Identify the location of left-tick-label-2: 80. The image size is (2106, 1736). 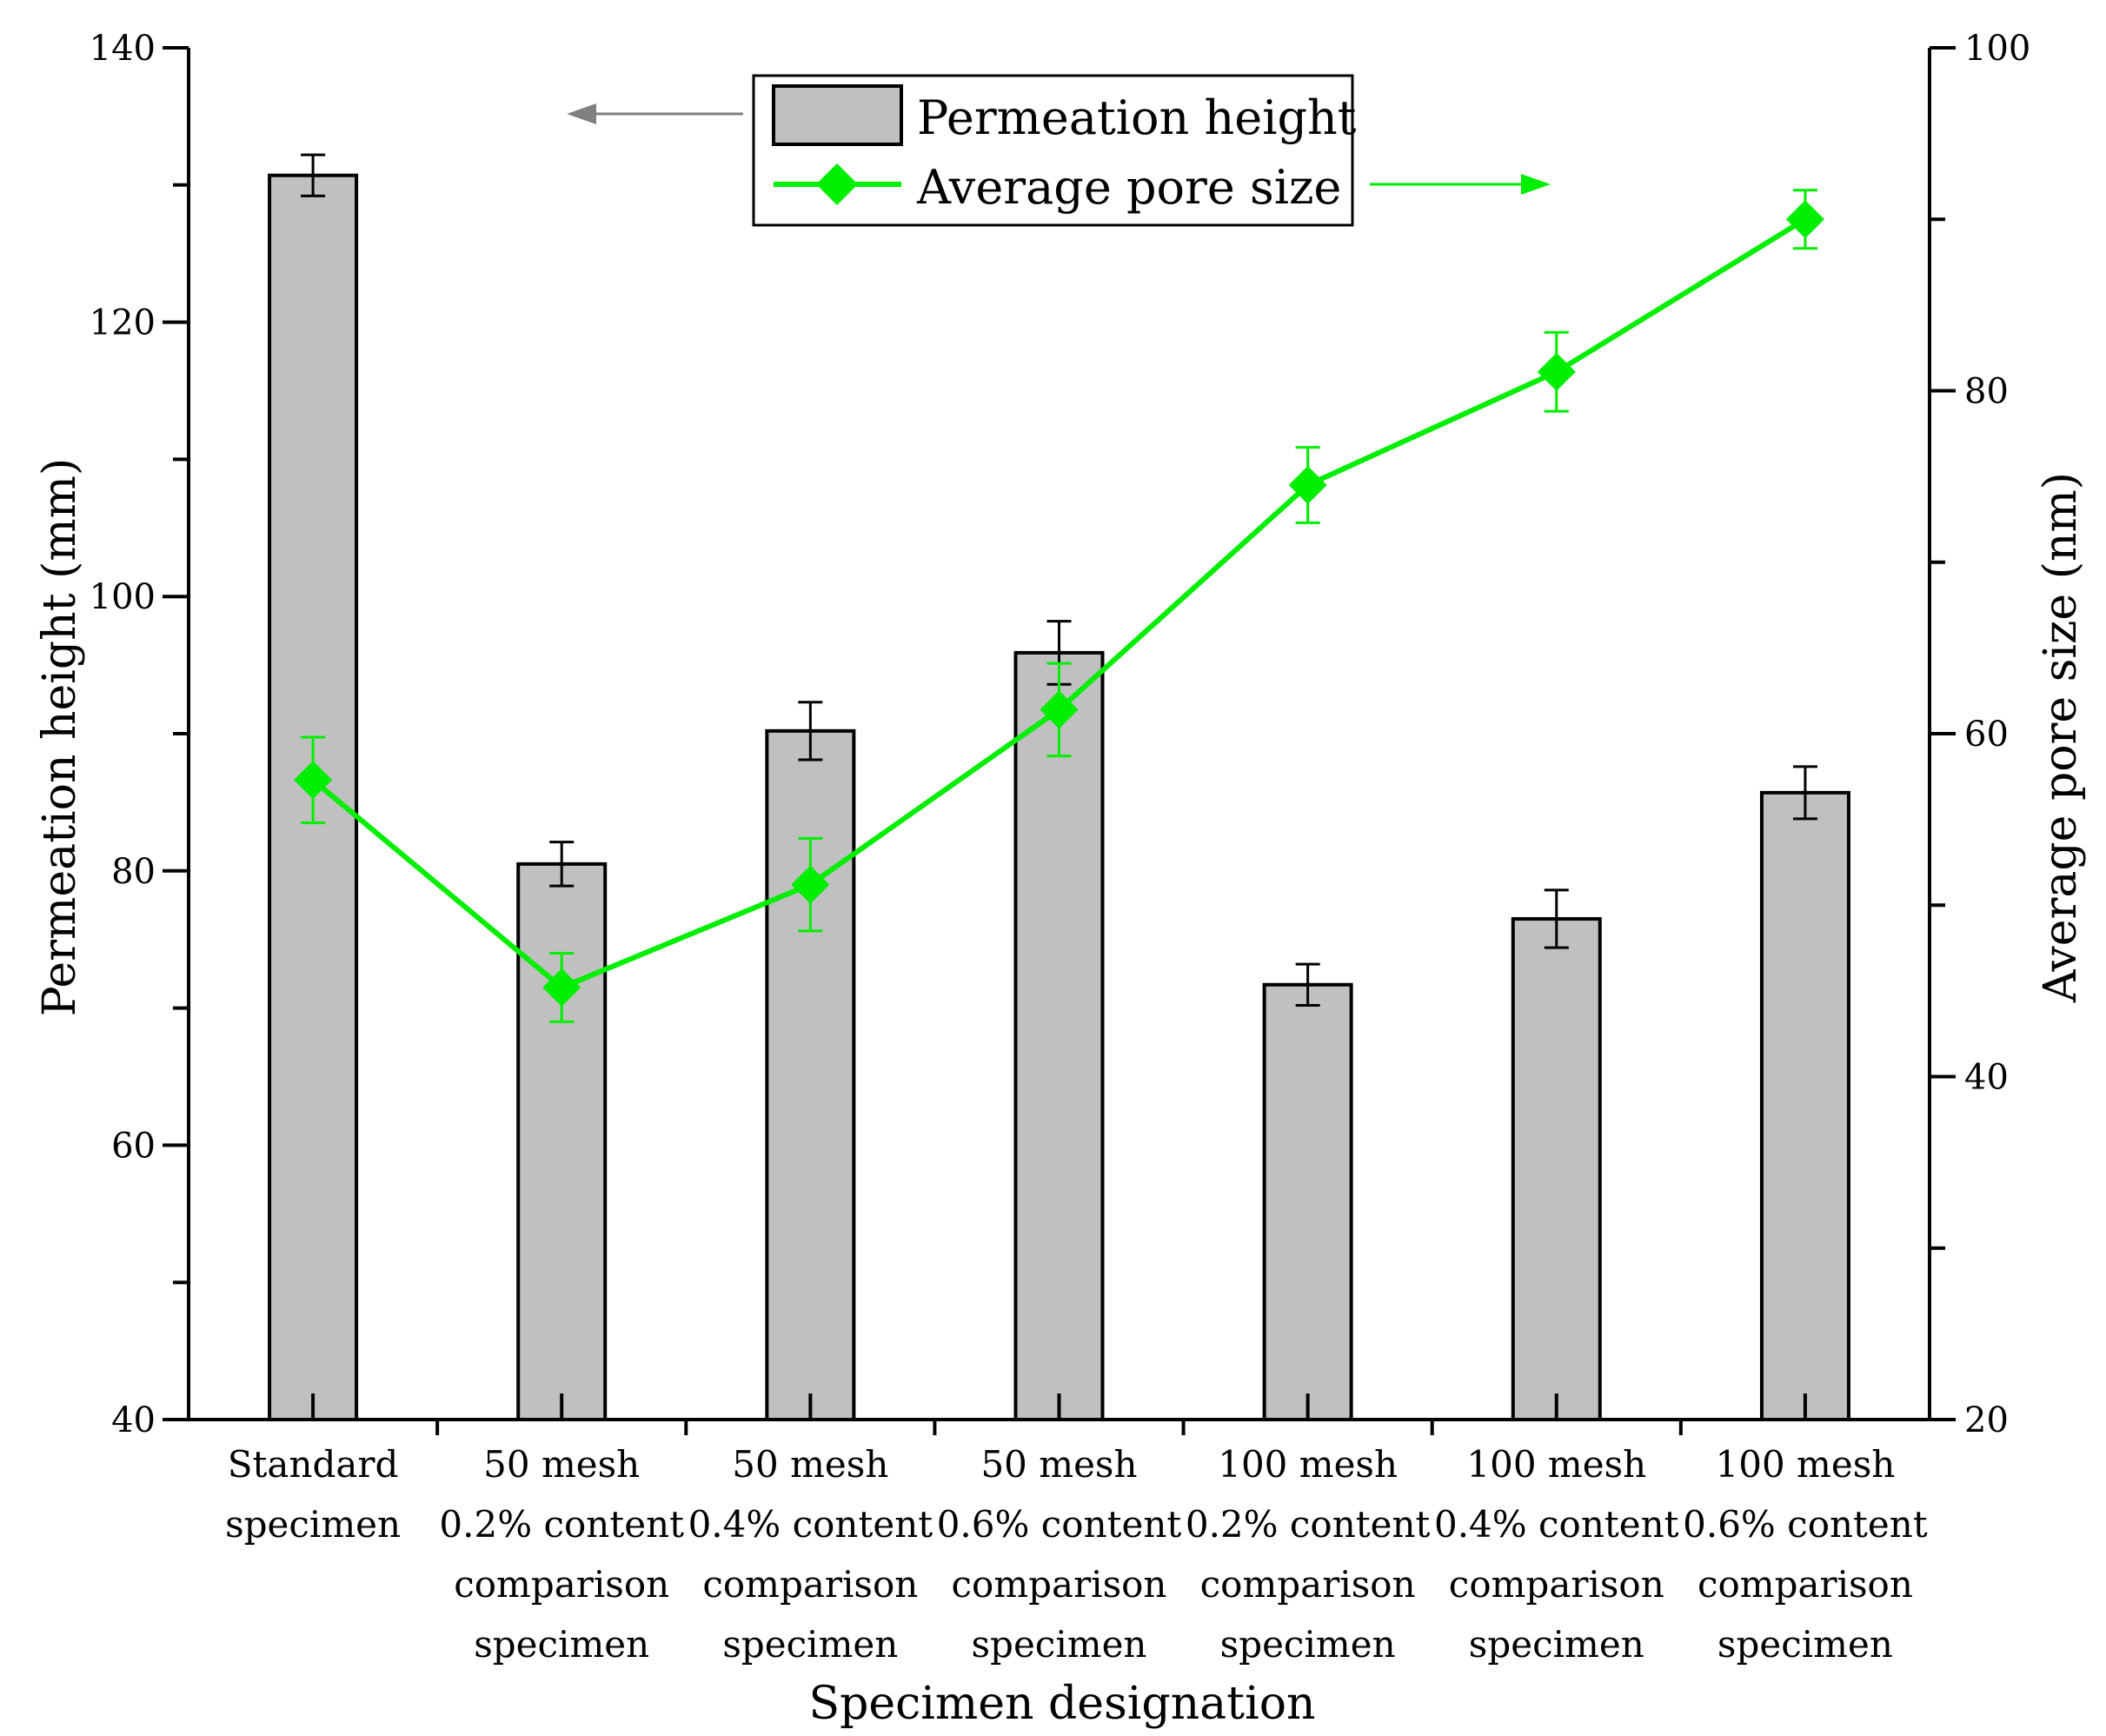
(133, 872).